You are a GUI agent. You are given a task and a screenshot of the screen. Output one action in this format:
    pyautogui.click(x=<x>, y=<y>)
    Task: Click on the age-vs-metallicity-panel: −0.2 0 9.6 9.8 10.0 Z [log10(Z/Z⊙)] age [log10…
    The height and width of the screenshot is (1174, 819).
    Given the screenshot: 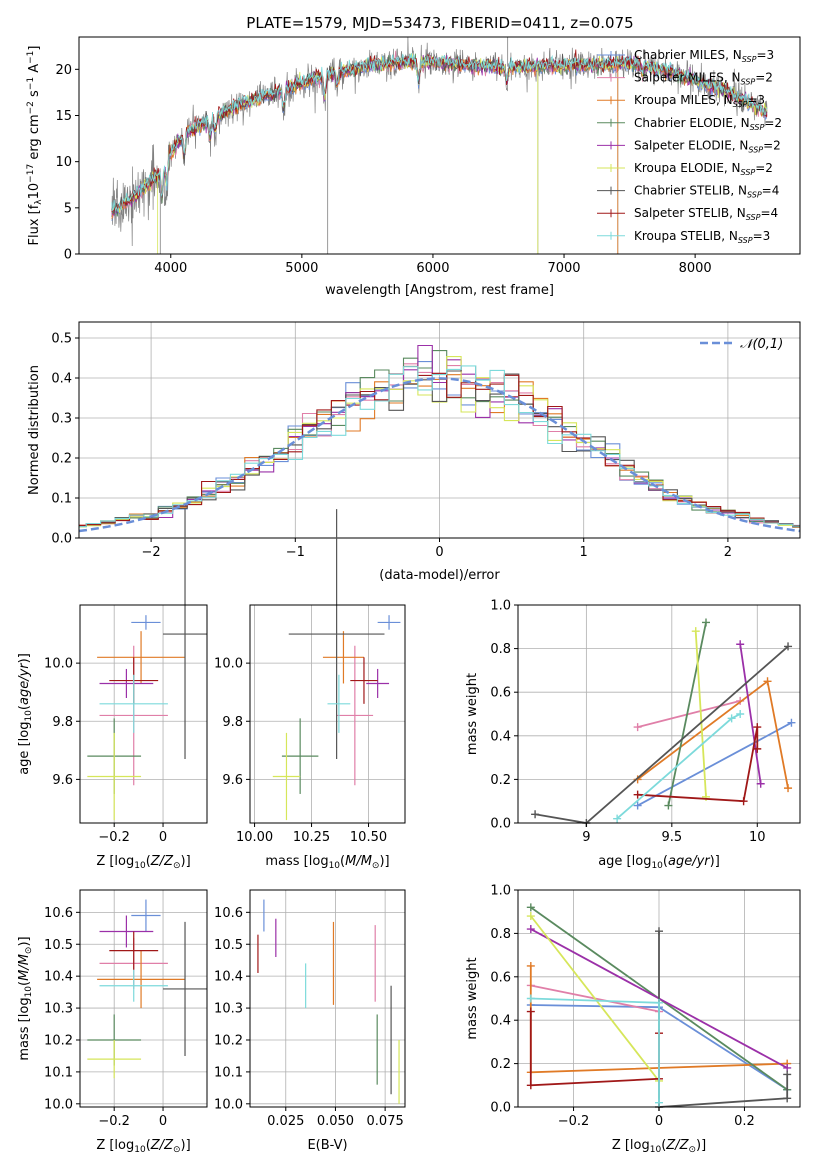 What is the action you would take?
    pyautogui.click(x=112, y=690)
    